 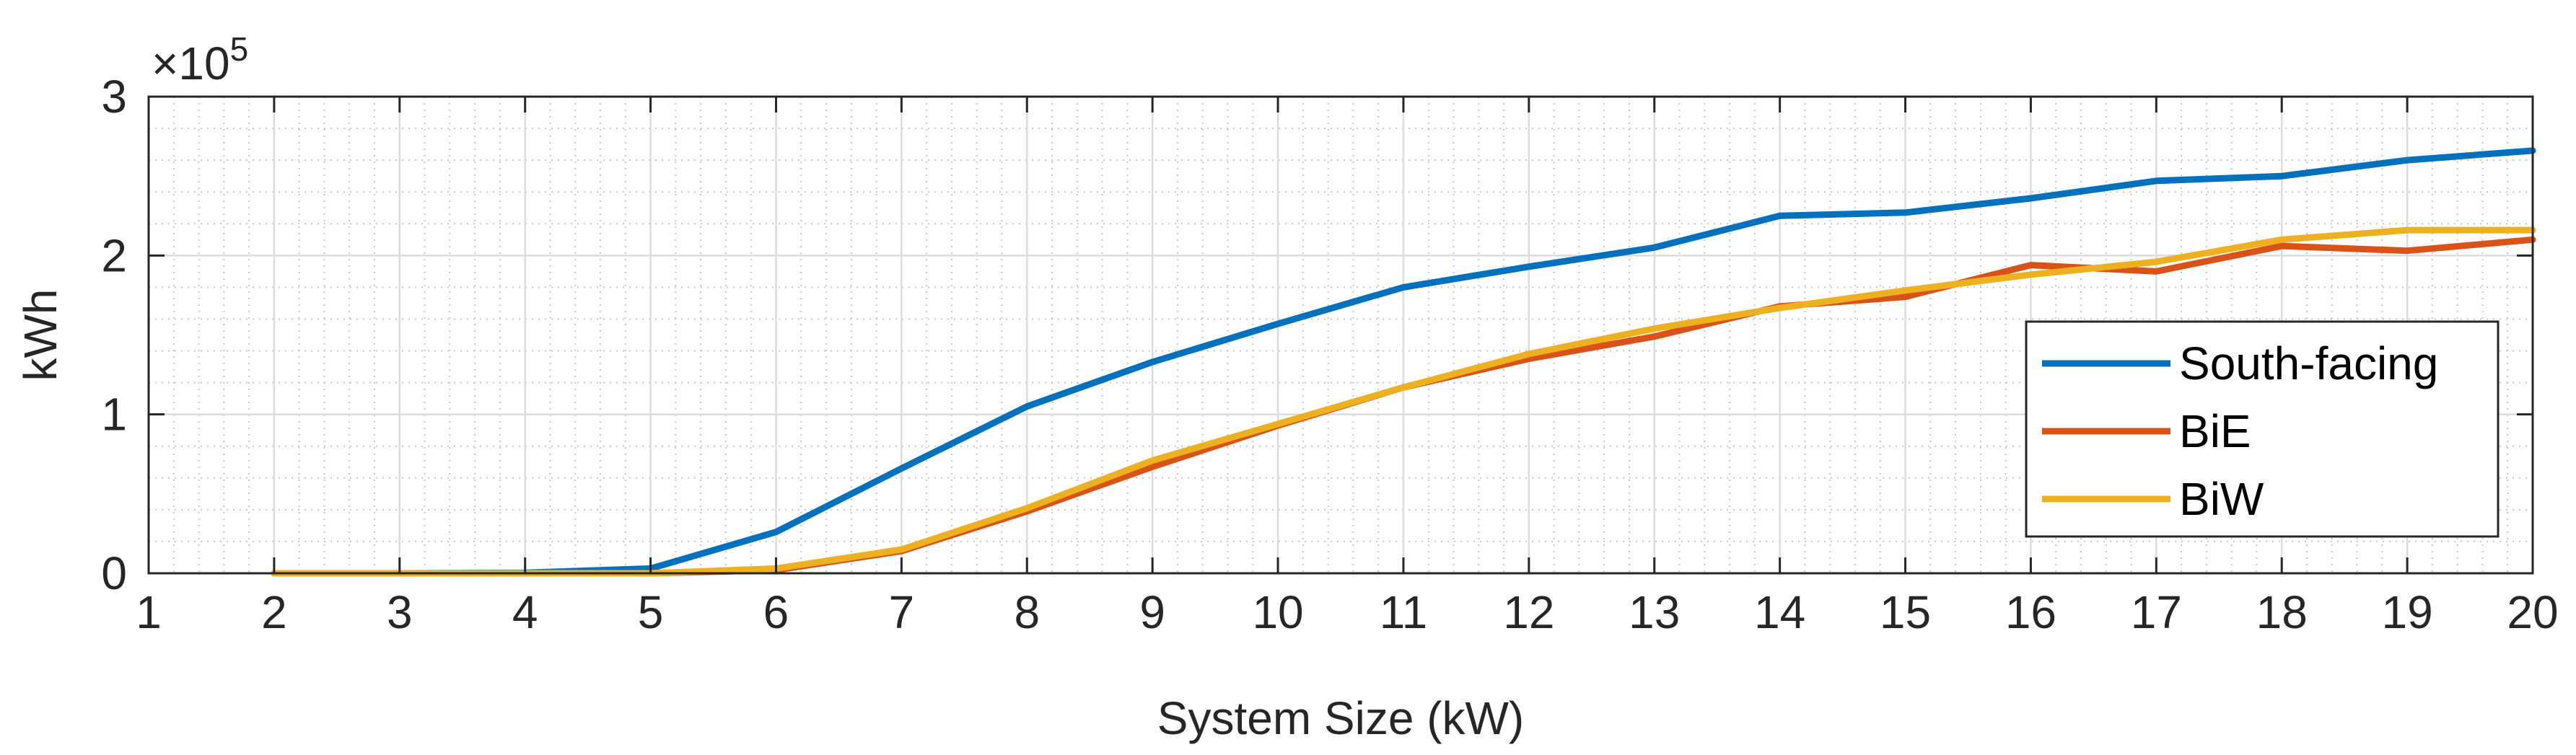 What do you see at coordinates (191, 63) in the screenshot?
I see `y-exponent-base: ×10` at bounding box center [191, 63].